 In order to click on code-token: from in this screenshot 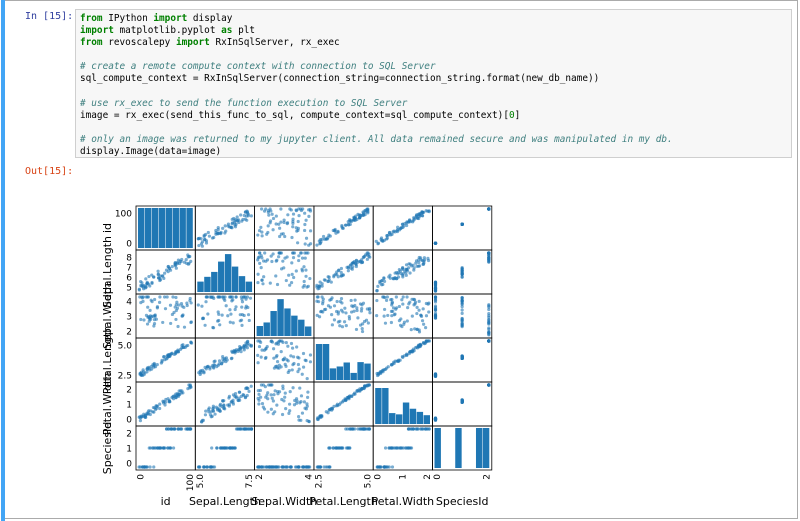, I will do `click(91, 43)`.